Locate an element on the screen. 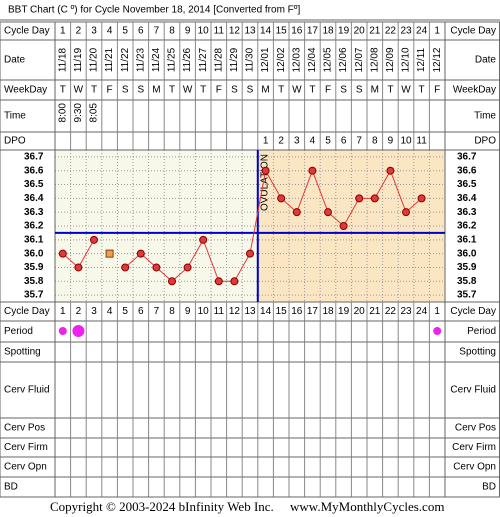 The image size is (500, 517). y-tick-label: 36.6 is located at coordinates (467, 170).